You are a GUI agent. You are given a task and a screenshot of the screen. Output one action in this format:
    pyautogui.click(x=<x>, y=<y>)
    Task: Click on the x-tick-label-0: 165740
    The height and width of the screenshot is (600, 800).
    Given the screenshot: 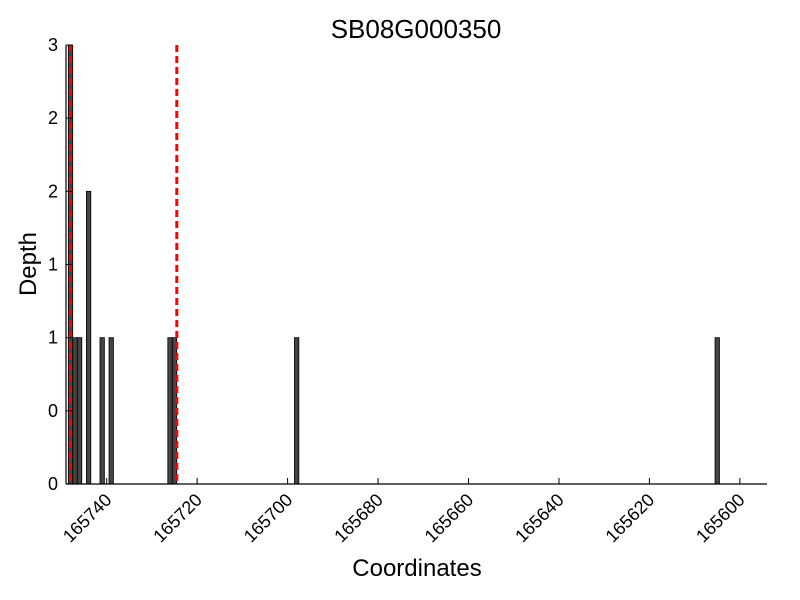 What is the action you would take?
    pyautogui.click(x=87, y=518)
    